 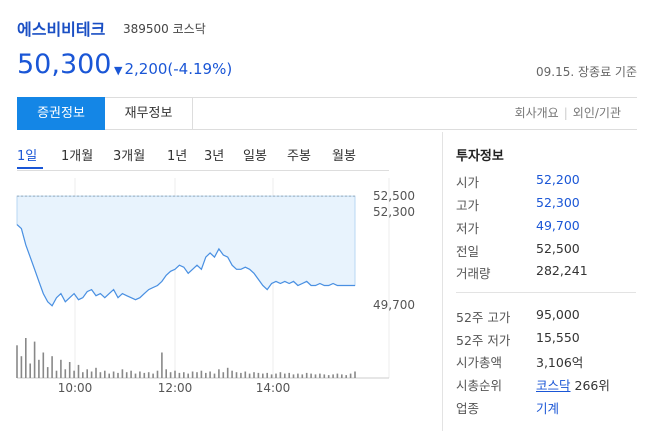 What do you see at coordinates (77, 156) in the screenshot?
I see `period-tab-1m: 1개월` at bounding box center [77, 156].